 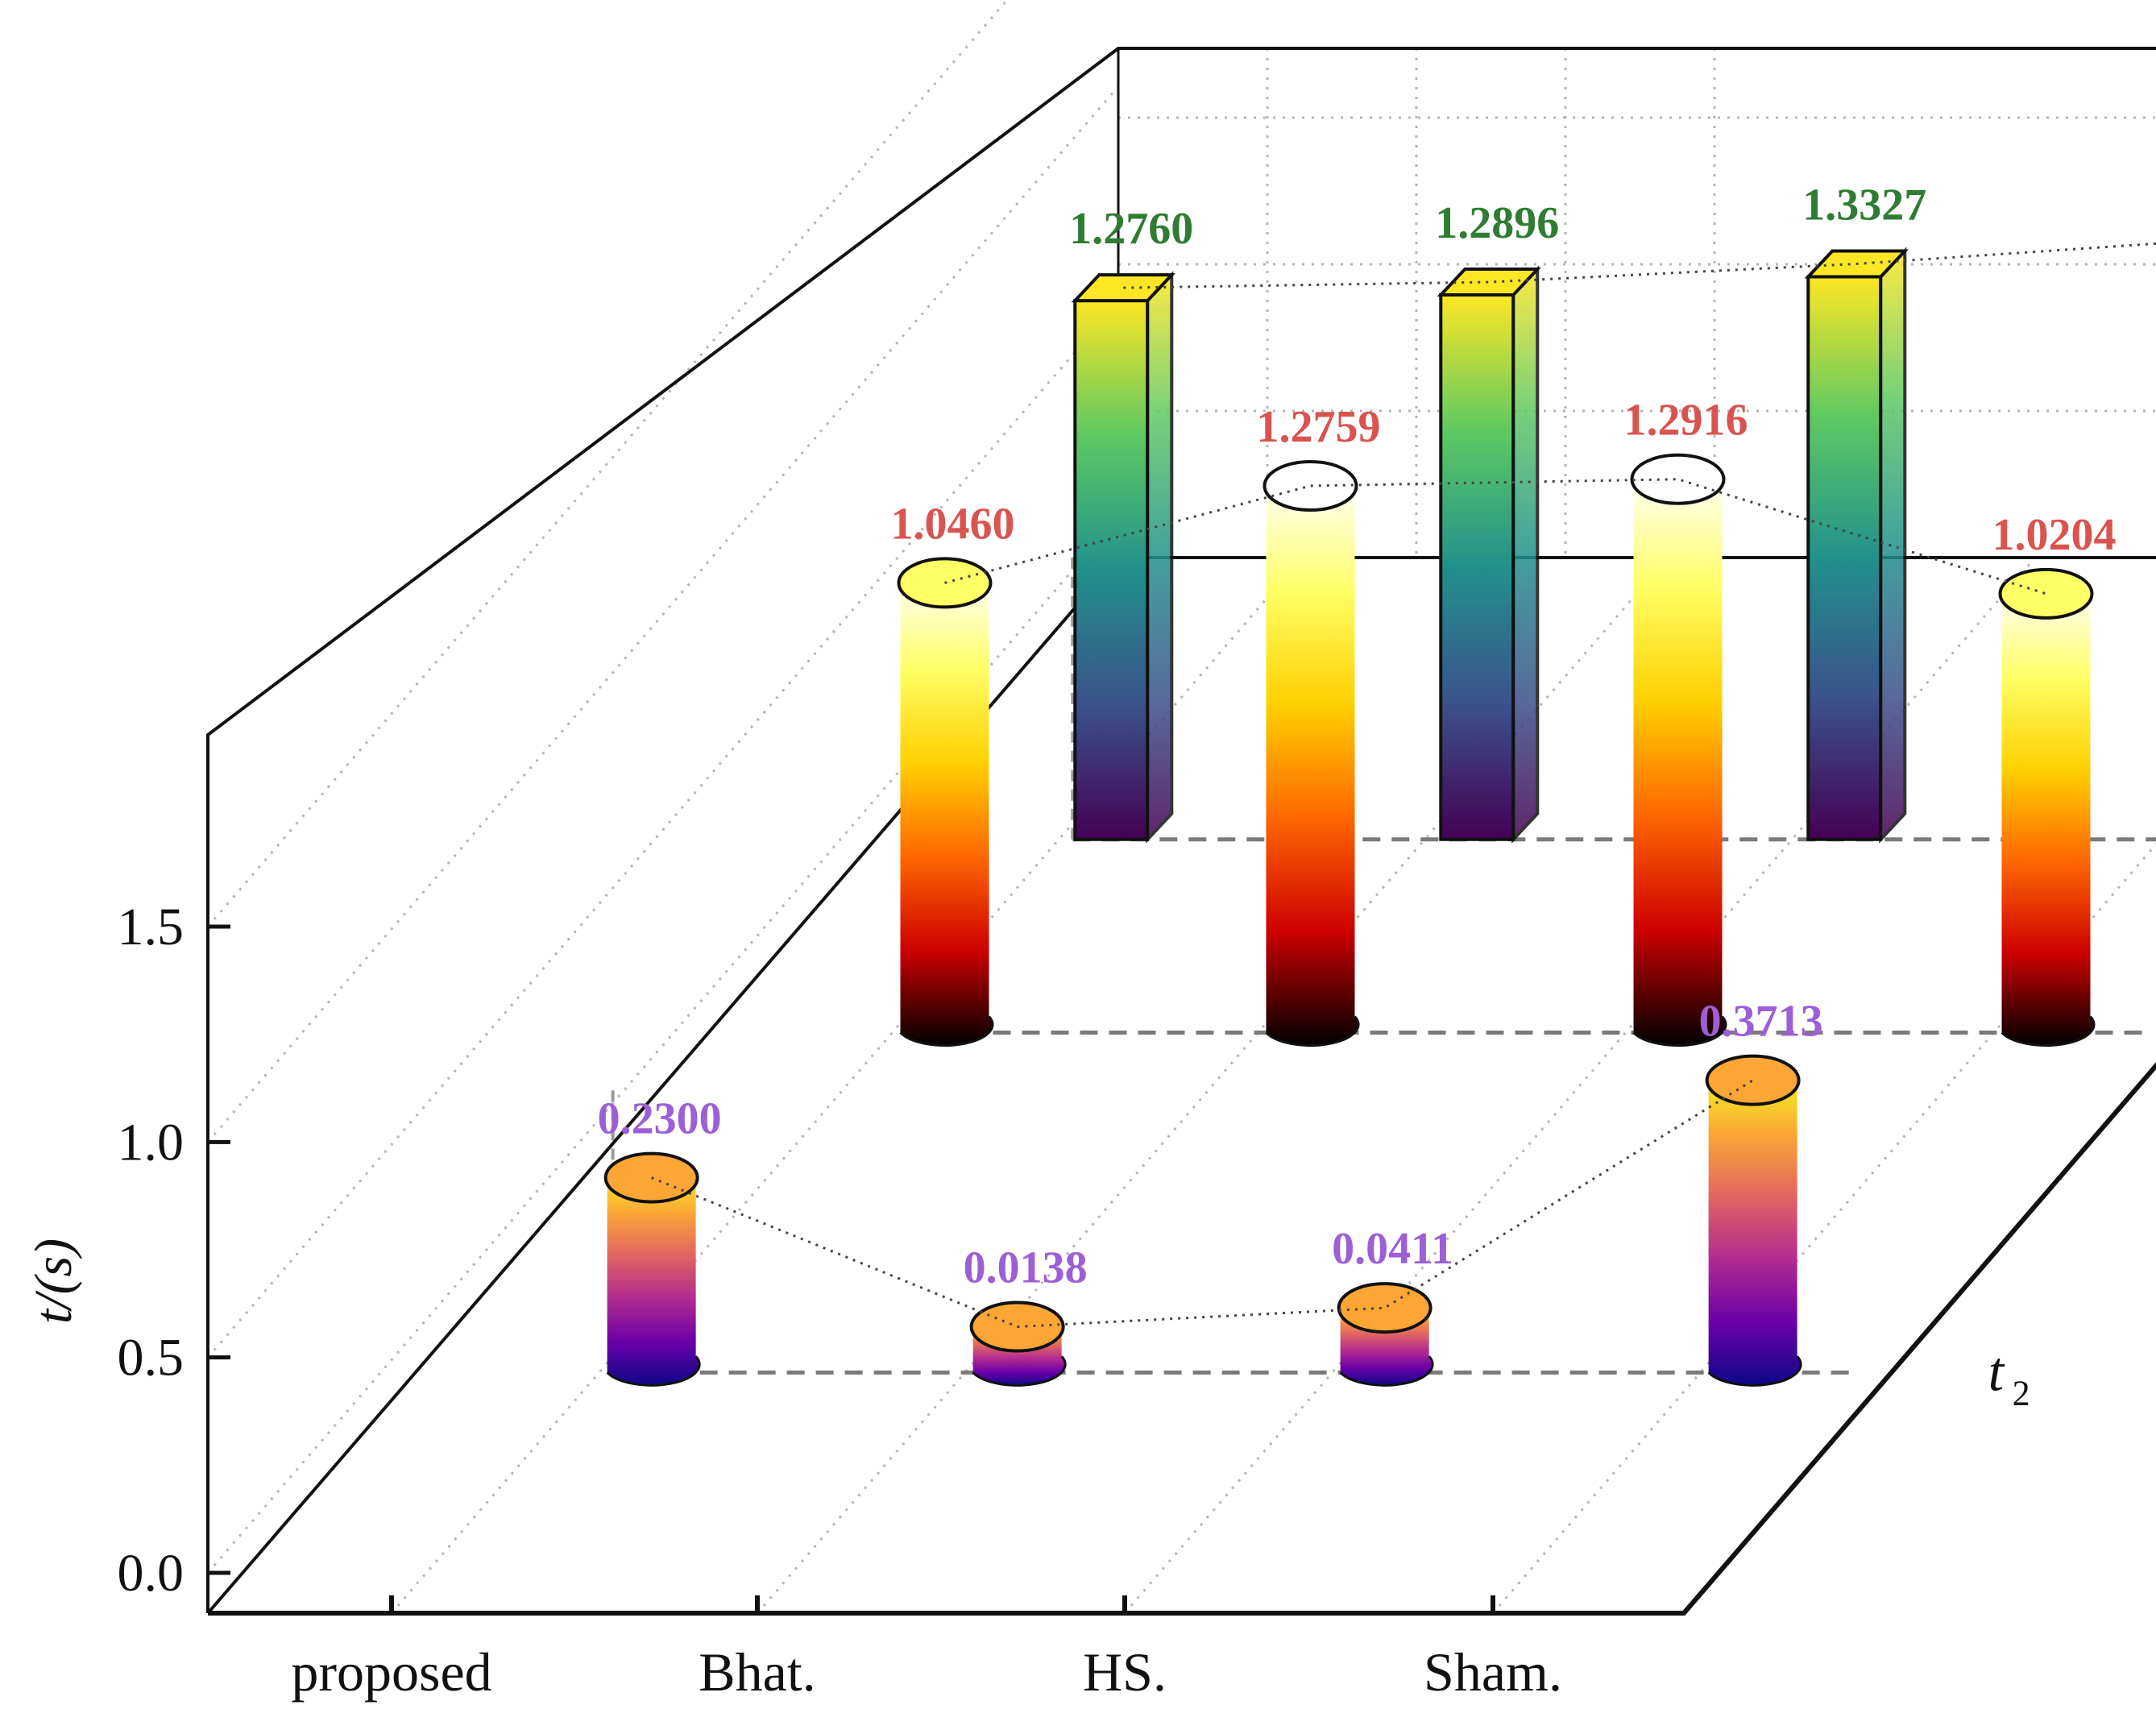 What do you see at coordinates (53, 1281) in the screenshot?
I see `y-axis-label: t/(s)` at bounding box center [53, 1281].